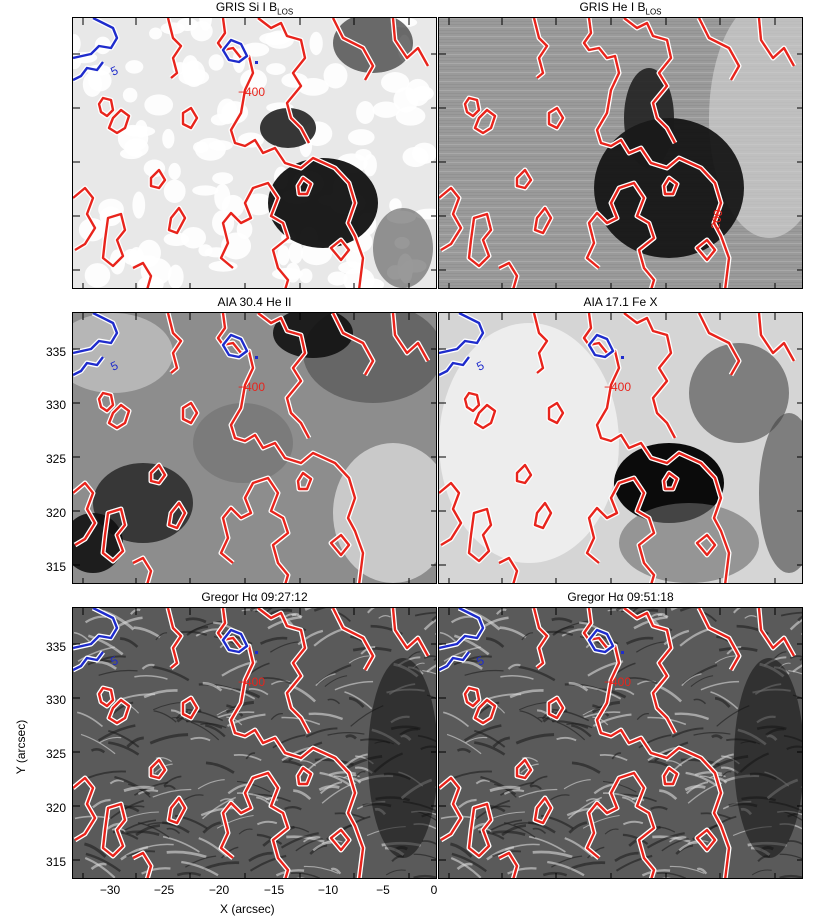 The height and width of the screenshot is (923, 830). I want to click on solar-image: 200, so click(620, 153).